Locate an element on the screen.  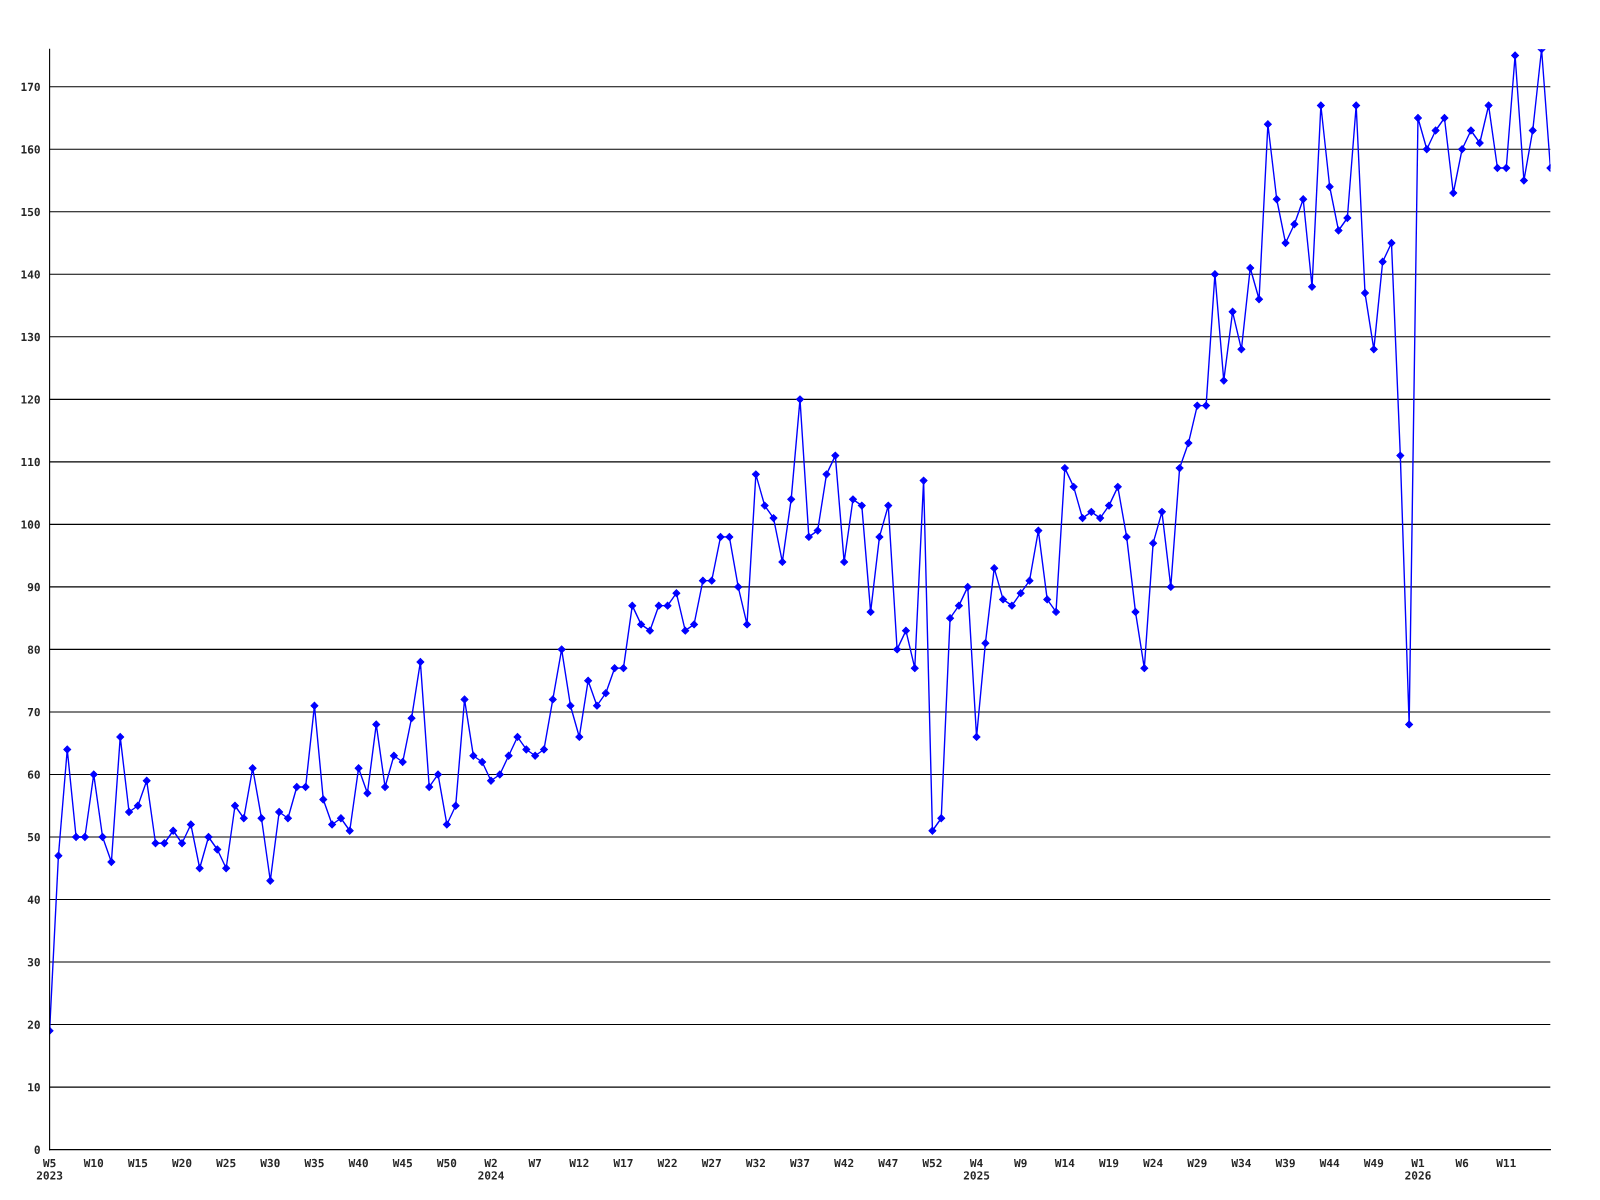
x-tick-label: W11 is located at coordinates (1506, 1163).